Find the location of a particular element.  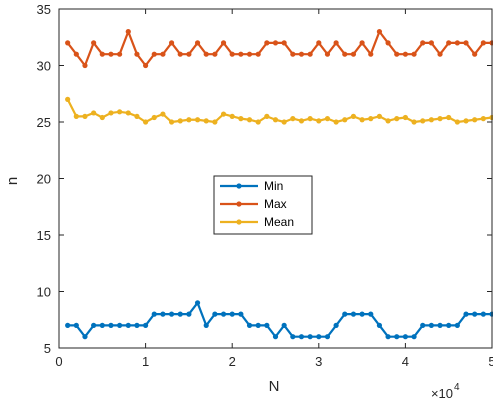

x-tick-label: 1 is located at coordinates (145, 361).